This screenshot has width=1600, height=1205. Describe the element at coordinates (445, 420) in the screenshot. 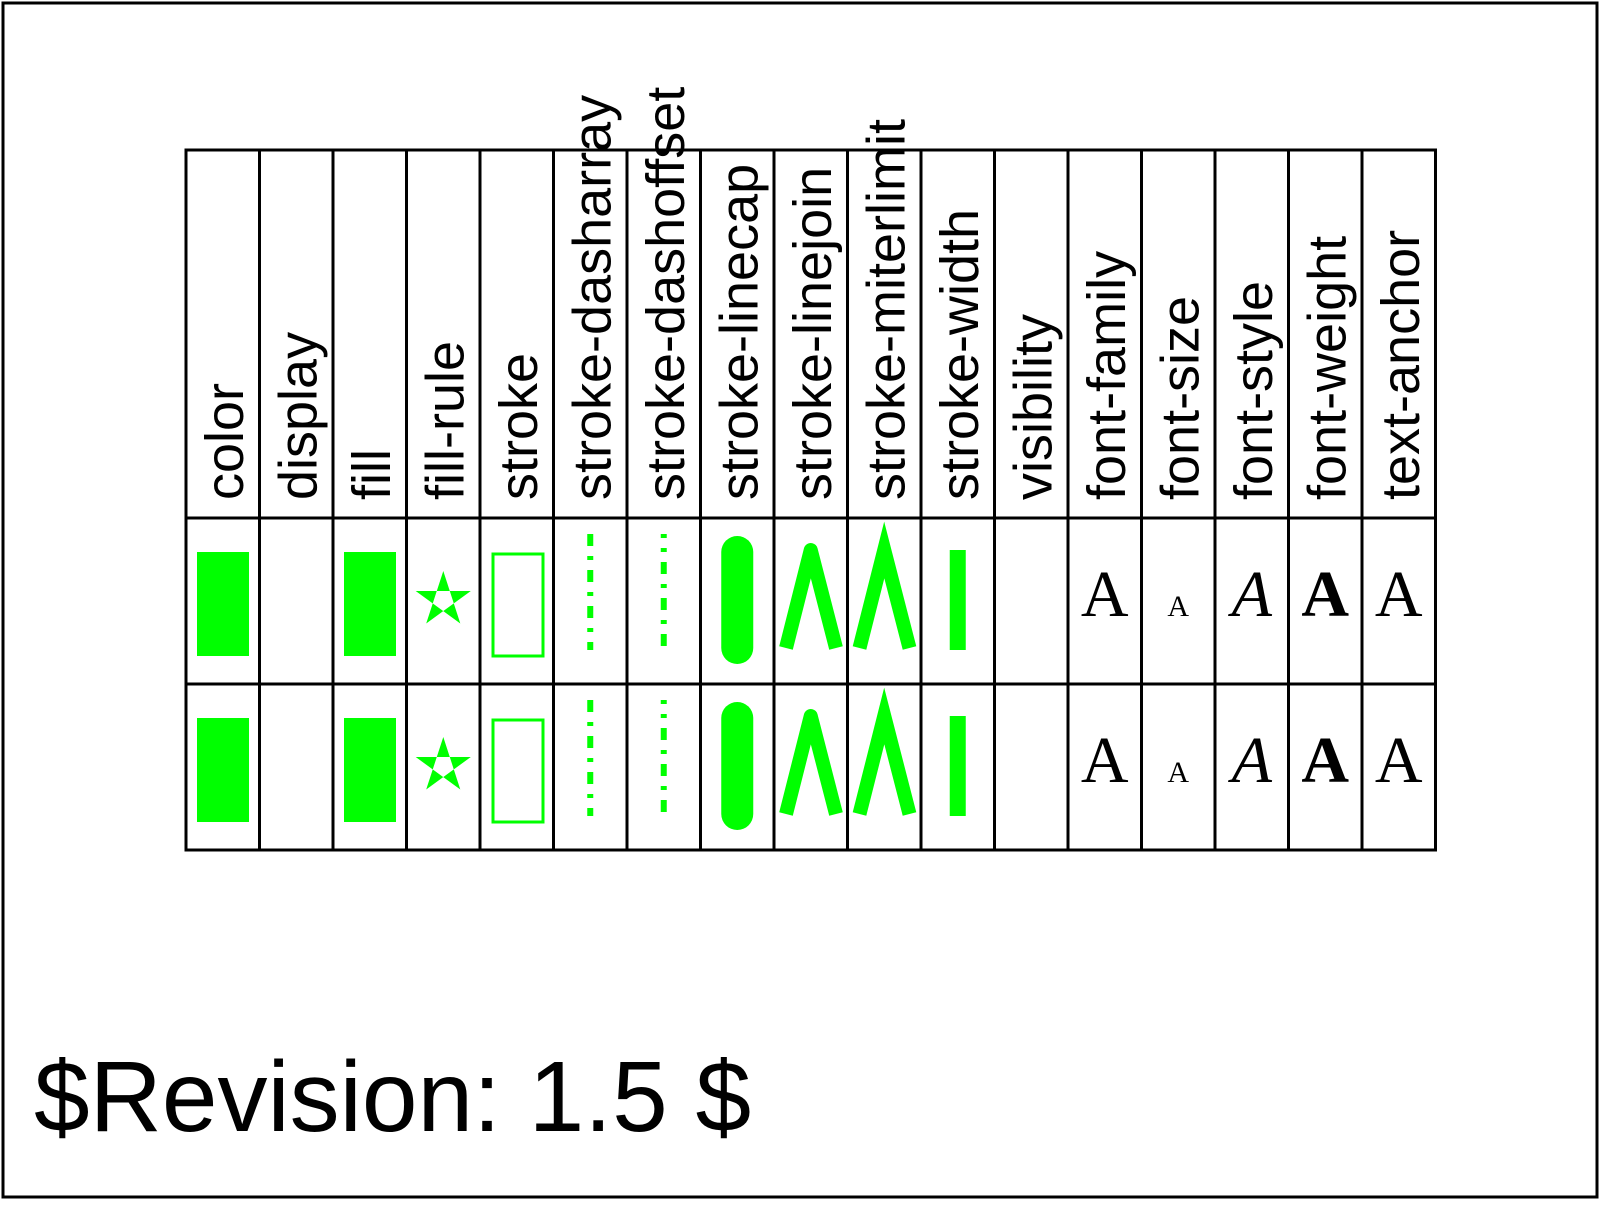

I see `header-fill-rule: fill-rule` at that location.